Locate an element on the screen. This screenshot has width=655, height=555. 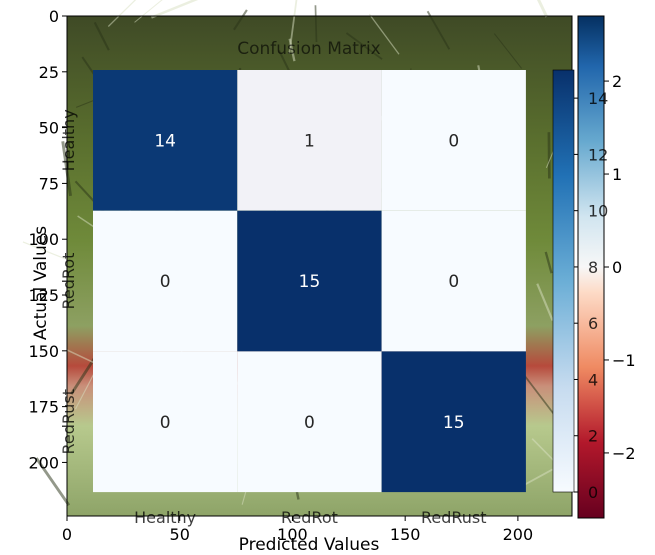
background-x-tick-label: 50 is located at coordinates (180, 534).